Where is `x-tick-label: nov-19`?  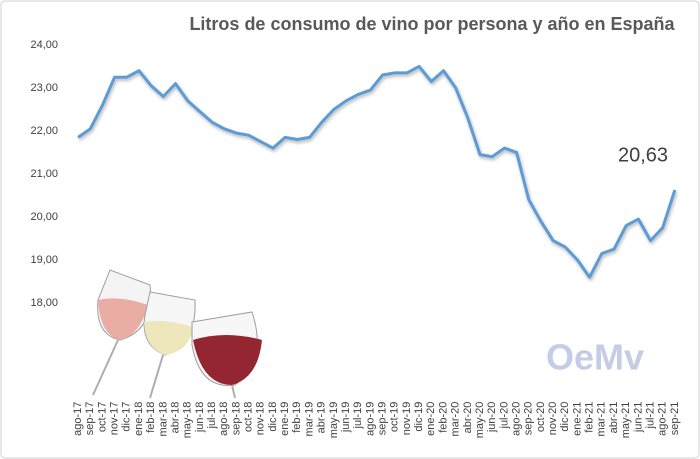 x-tick-label: nov-19 is located at coordinates (407, 419).